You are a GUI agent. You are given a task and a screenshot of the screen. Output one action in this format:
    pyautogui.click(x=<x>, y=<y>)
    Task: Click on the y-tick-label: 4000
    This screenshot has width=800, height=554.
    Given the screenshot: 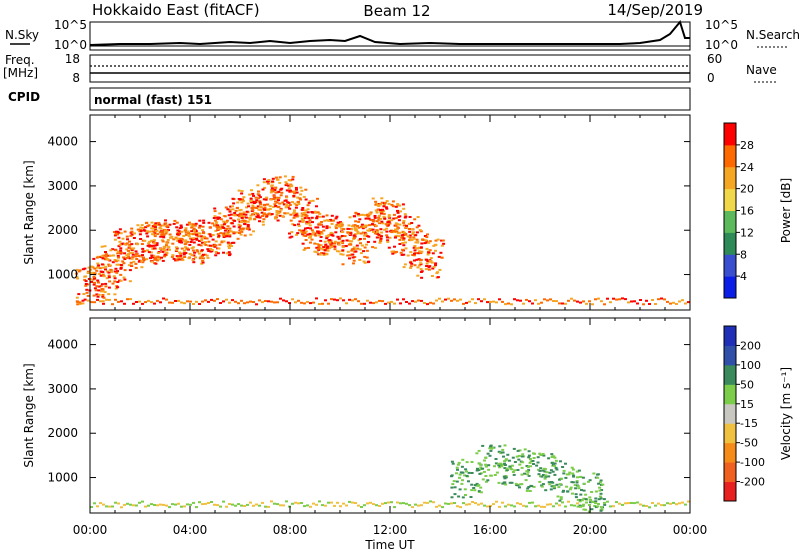 What is the action you would take?
    pyautogui.click(x=62, y=345)
    